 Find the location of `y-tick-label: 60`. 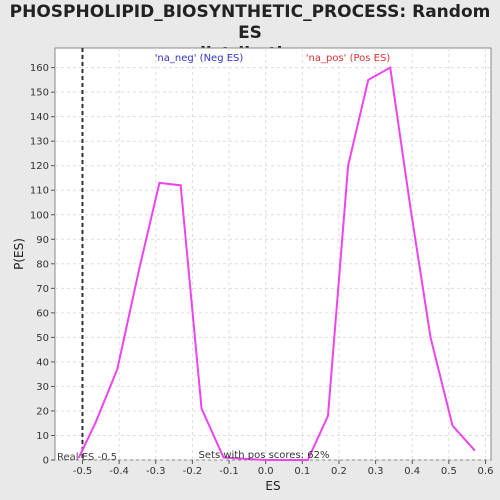

y-tick-label: 60 is located at coordinates (42, 313).